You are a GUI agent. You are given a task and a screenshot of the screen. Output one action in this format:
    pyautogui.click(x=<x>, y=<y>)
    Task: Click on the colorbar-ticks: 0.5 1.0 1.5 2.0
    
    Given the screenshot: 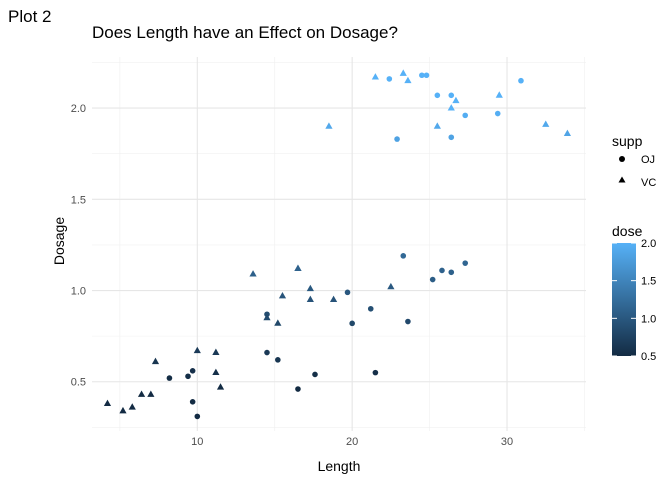 What is the action you would take?
    pyautogui.click(x=634, y=300)
    